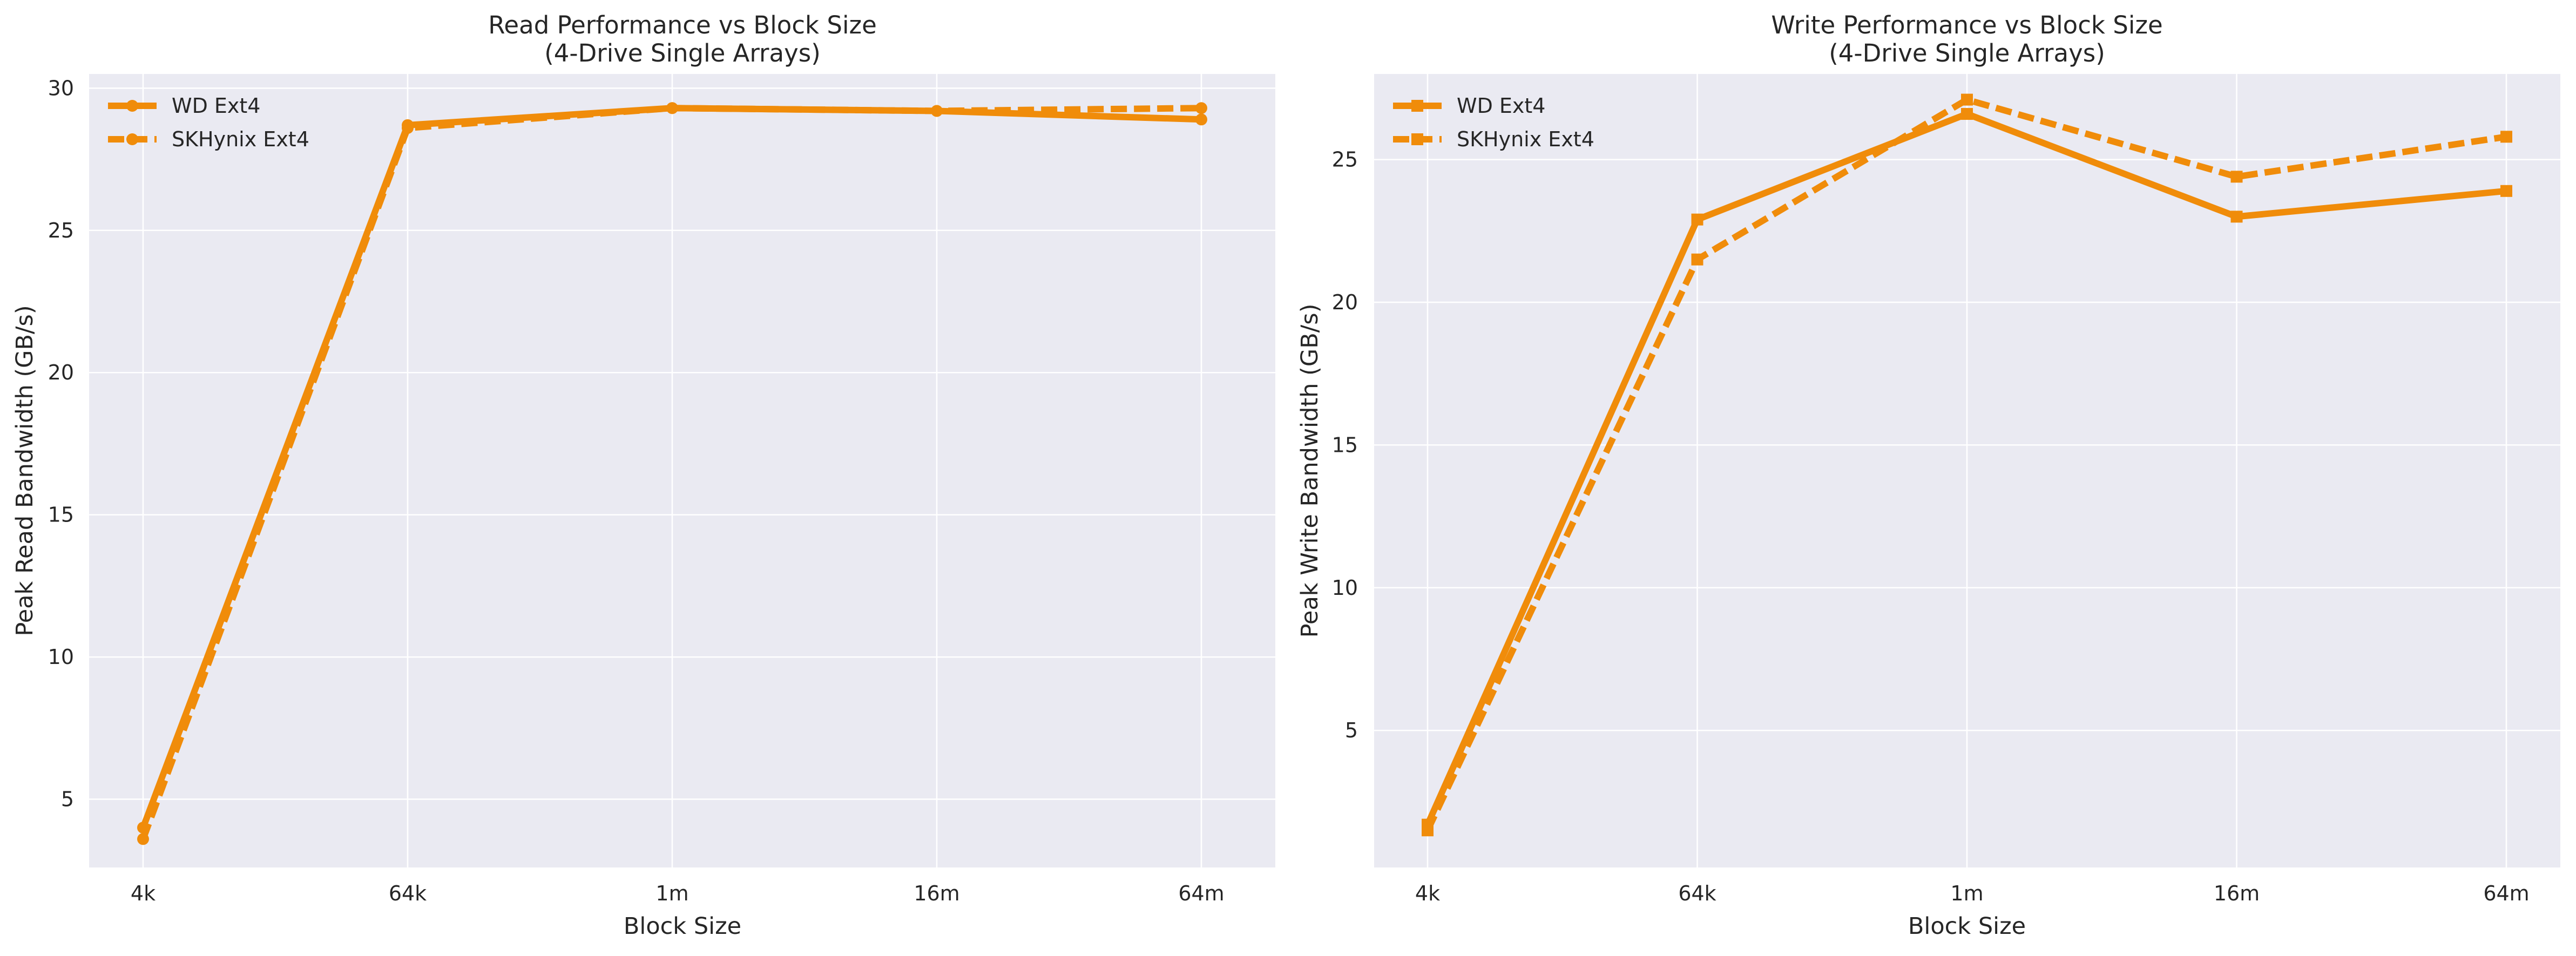 This screenshot has width=2576, height=956. Describe the element at coordinates (1967, 25) in the screenshot. I see `chart-title-line1: Write Performance vs Block Size` at that location.